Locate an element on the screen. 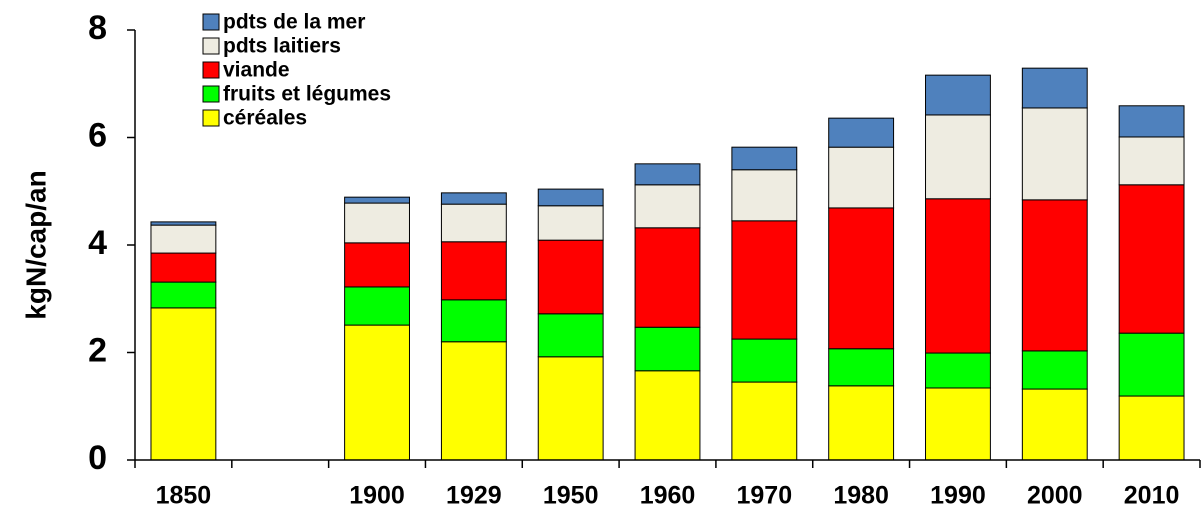 The image size is (1201, 512). legend-label: céréales is located at coordinates (265, 118).